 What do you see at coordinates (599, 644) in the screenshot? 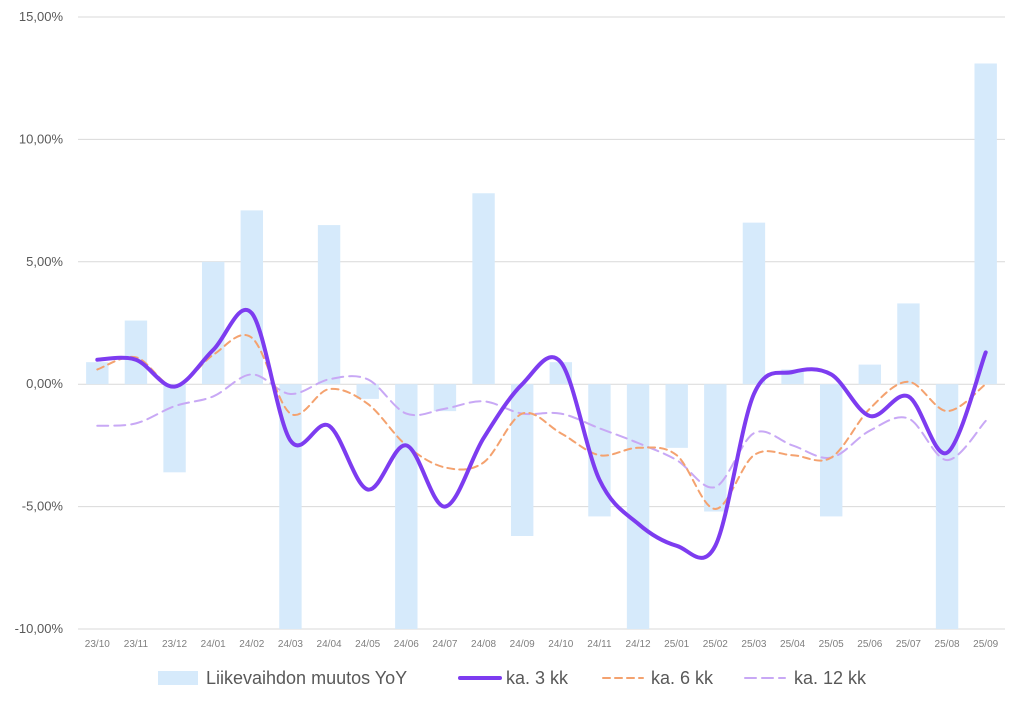
I see `x-tick-label: 24/11` at bounding box center [599, 644].